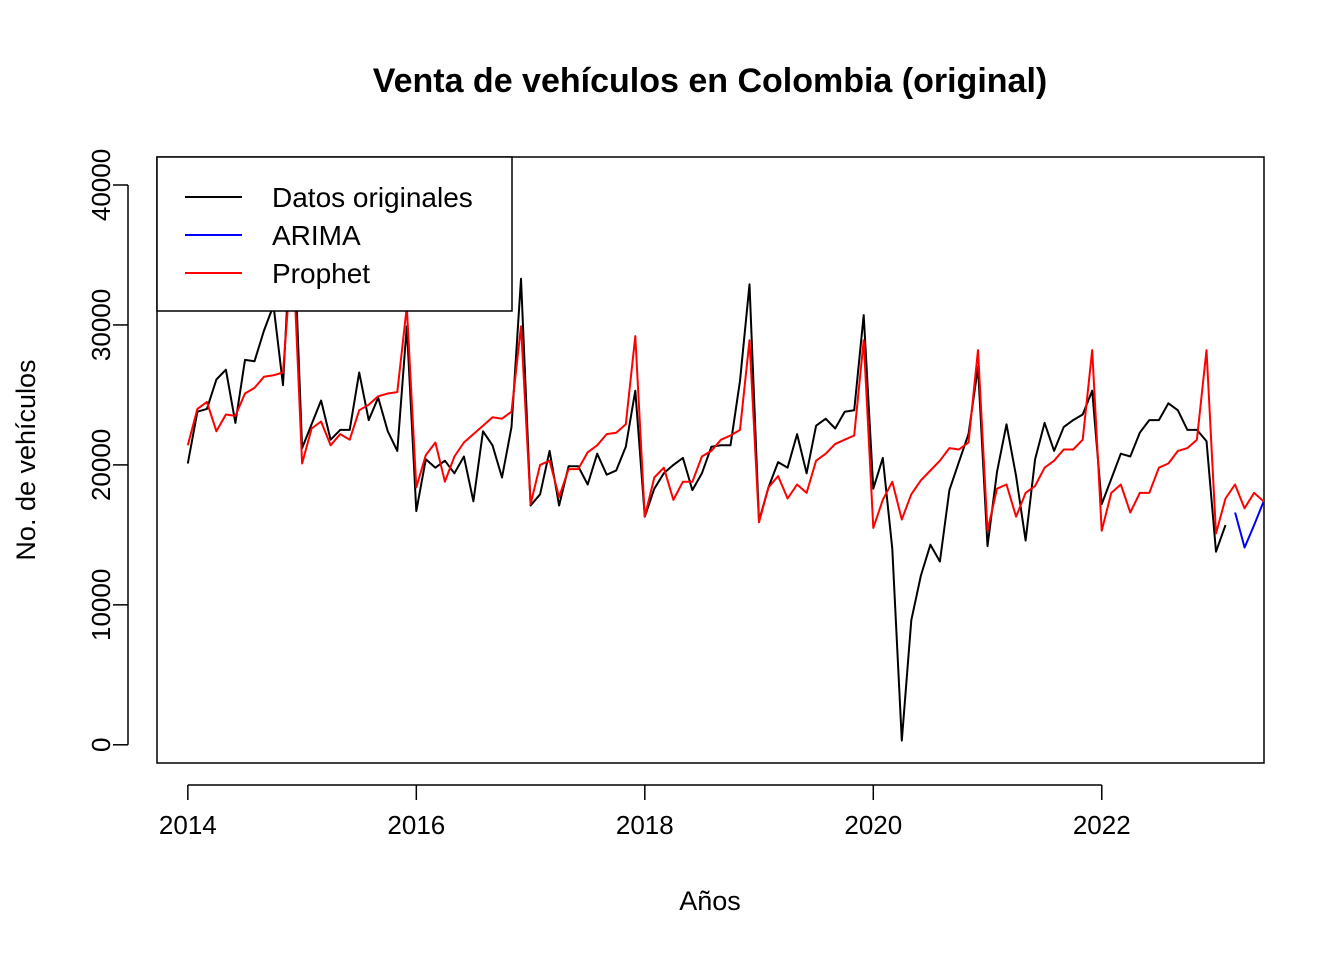 The image size is (1344, 960). What do you see at coordinates (101, 745) in the screenshot?
I see `y-tick-label: 0` at bounding box center [101, 745].